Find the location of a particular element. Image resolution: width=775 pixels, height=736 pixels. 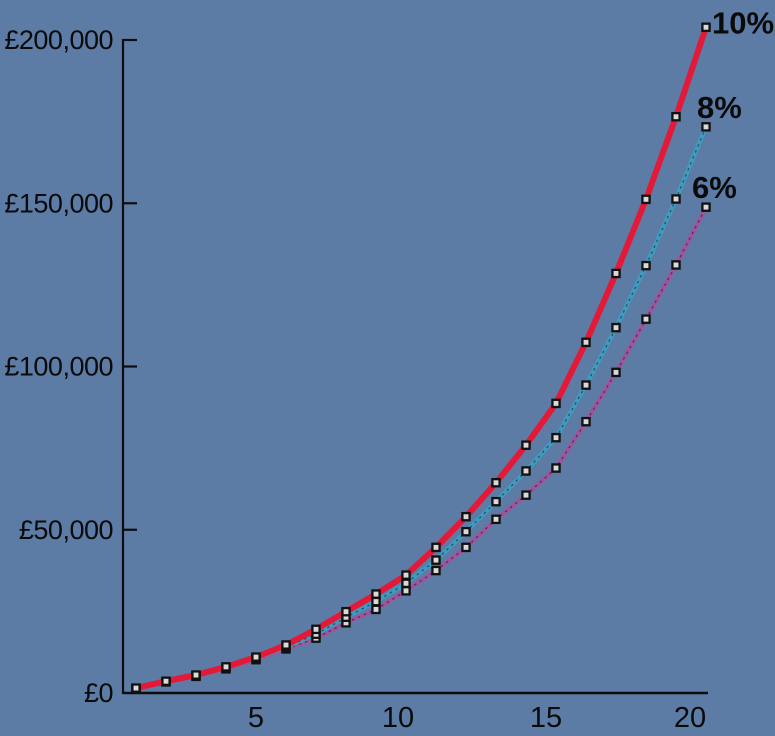

x-axis-tick-label: 5 is located at coordinates (256, 718).